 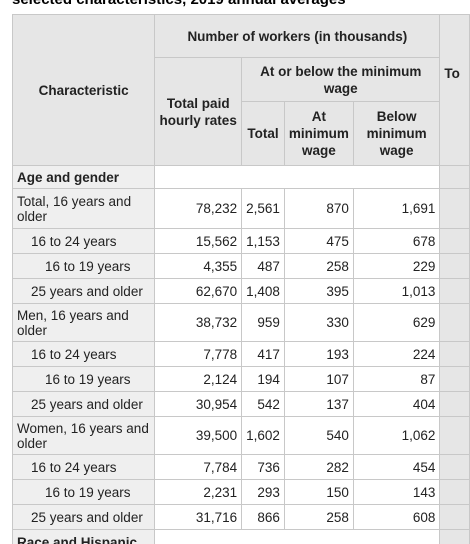 What do you see at coordinates (198, 404) in the screenshot?
I see `data-cell: 30,954` at bounding box center [198, 404].